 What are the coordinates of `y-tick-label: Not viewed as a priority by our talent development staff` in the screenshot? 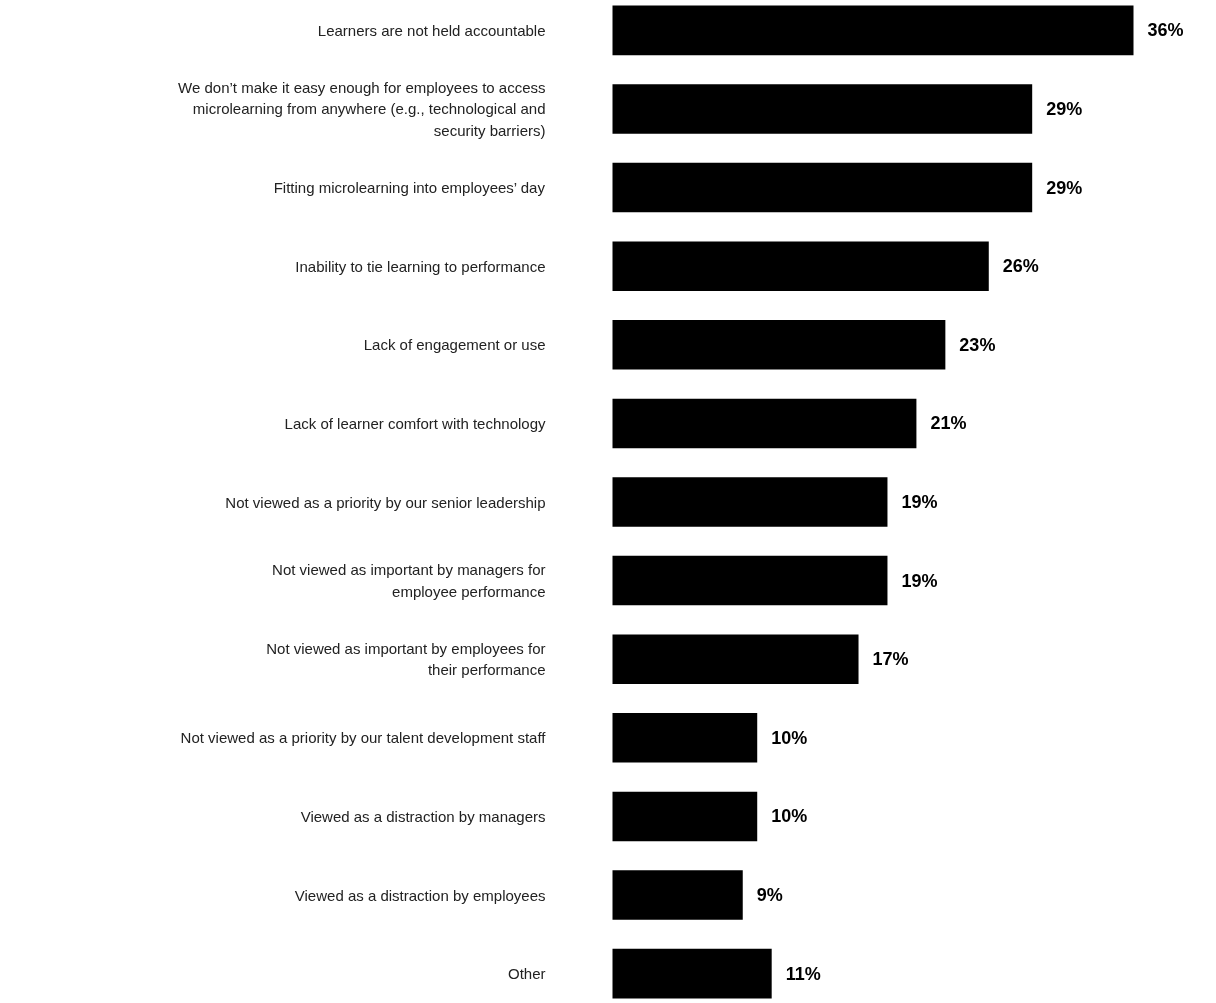 It's located at (363, 738).